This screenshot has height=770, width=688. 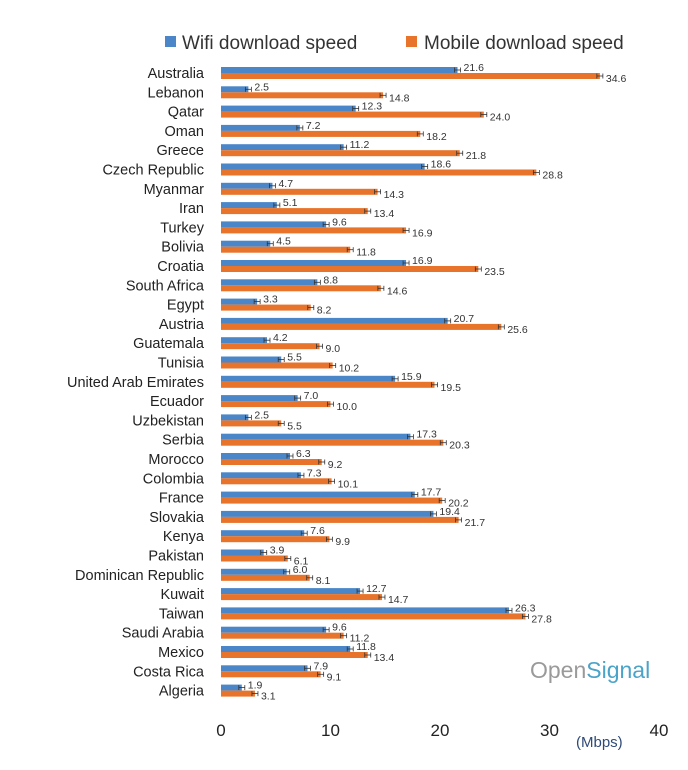 What do you see at coordinates (350, 250) in the screenshot?
I see `error-bar-mobile-bolivia` at bounding box center [350, 250].